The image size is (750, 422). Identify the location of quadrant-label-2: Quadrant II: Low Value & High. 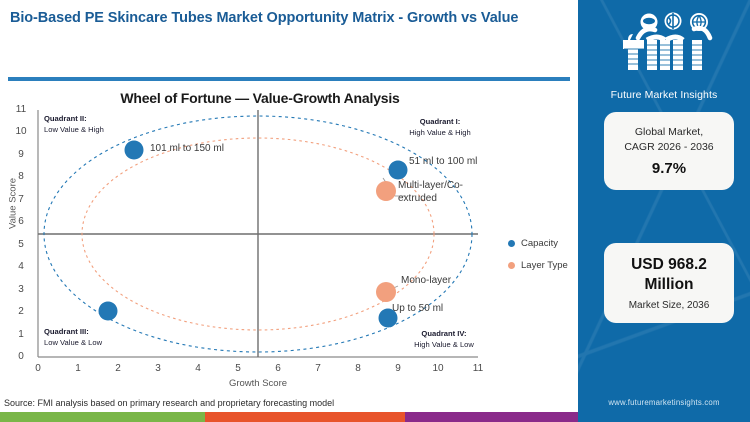
(74, 124).